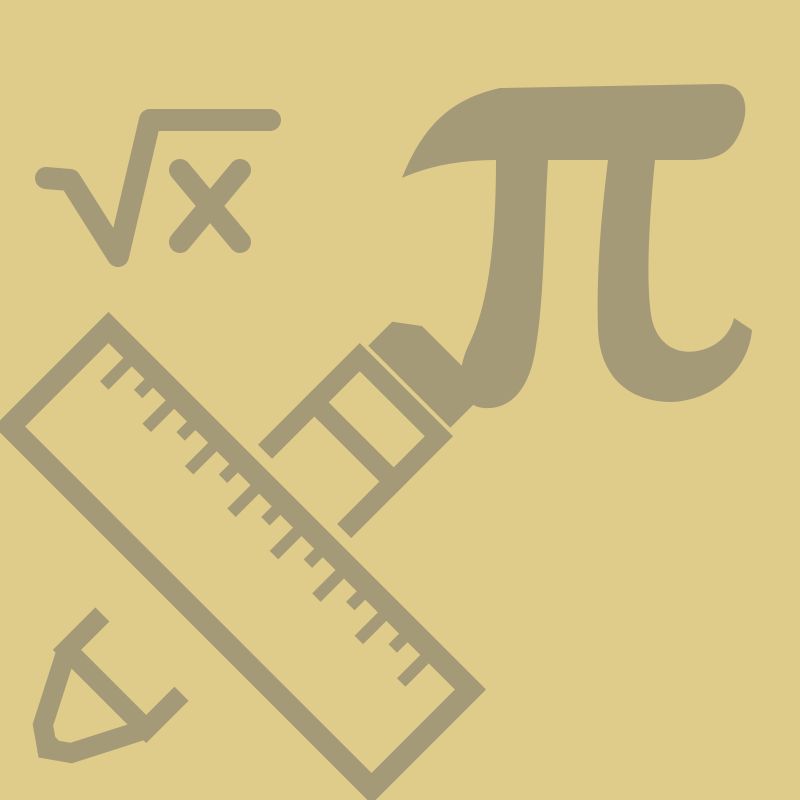 This screenshot has width=800, height=800. What do you see at coordinates (158, 188) in the screenshot?
I see `square-root-x-icon` at bounding box center [158, 188].